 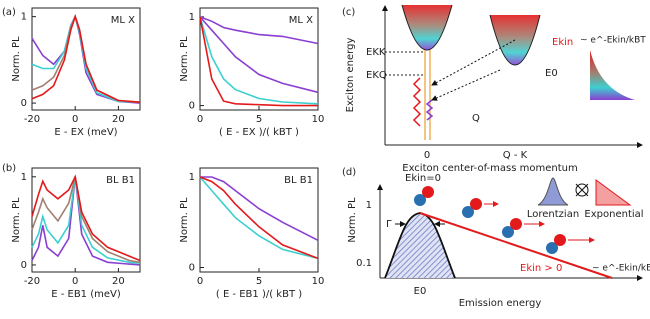 I want to click on level-label: EKK, so click(x=376, y=52).